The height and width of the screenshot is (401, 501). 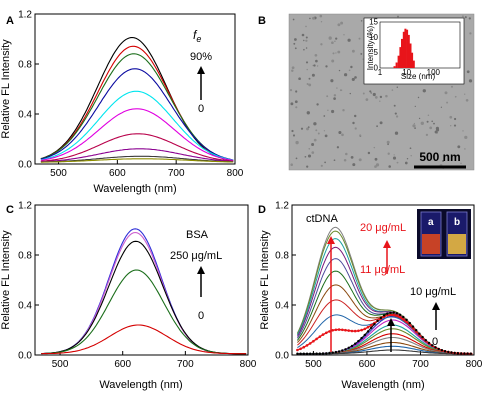 I want to click on inset-y-tick: 10, so click(x=373, y=37).